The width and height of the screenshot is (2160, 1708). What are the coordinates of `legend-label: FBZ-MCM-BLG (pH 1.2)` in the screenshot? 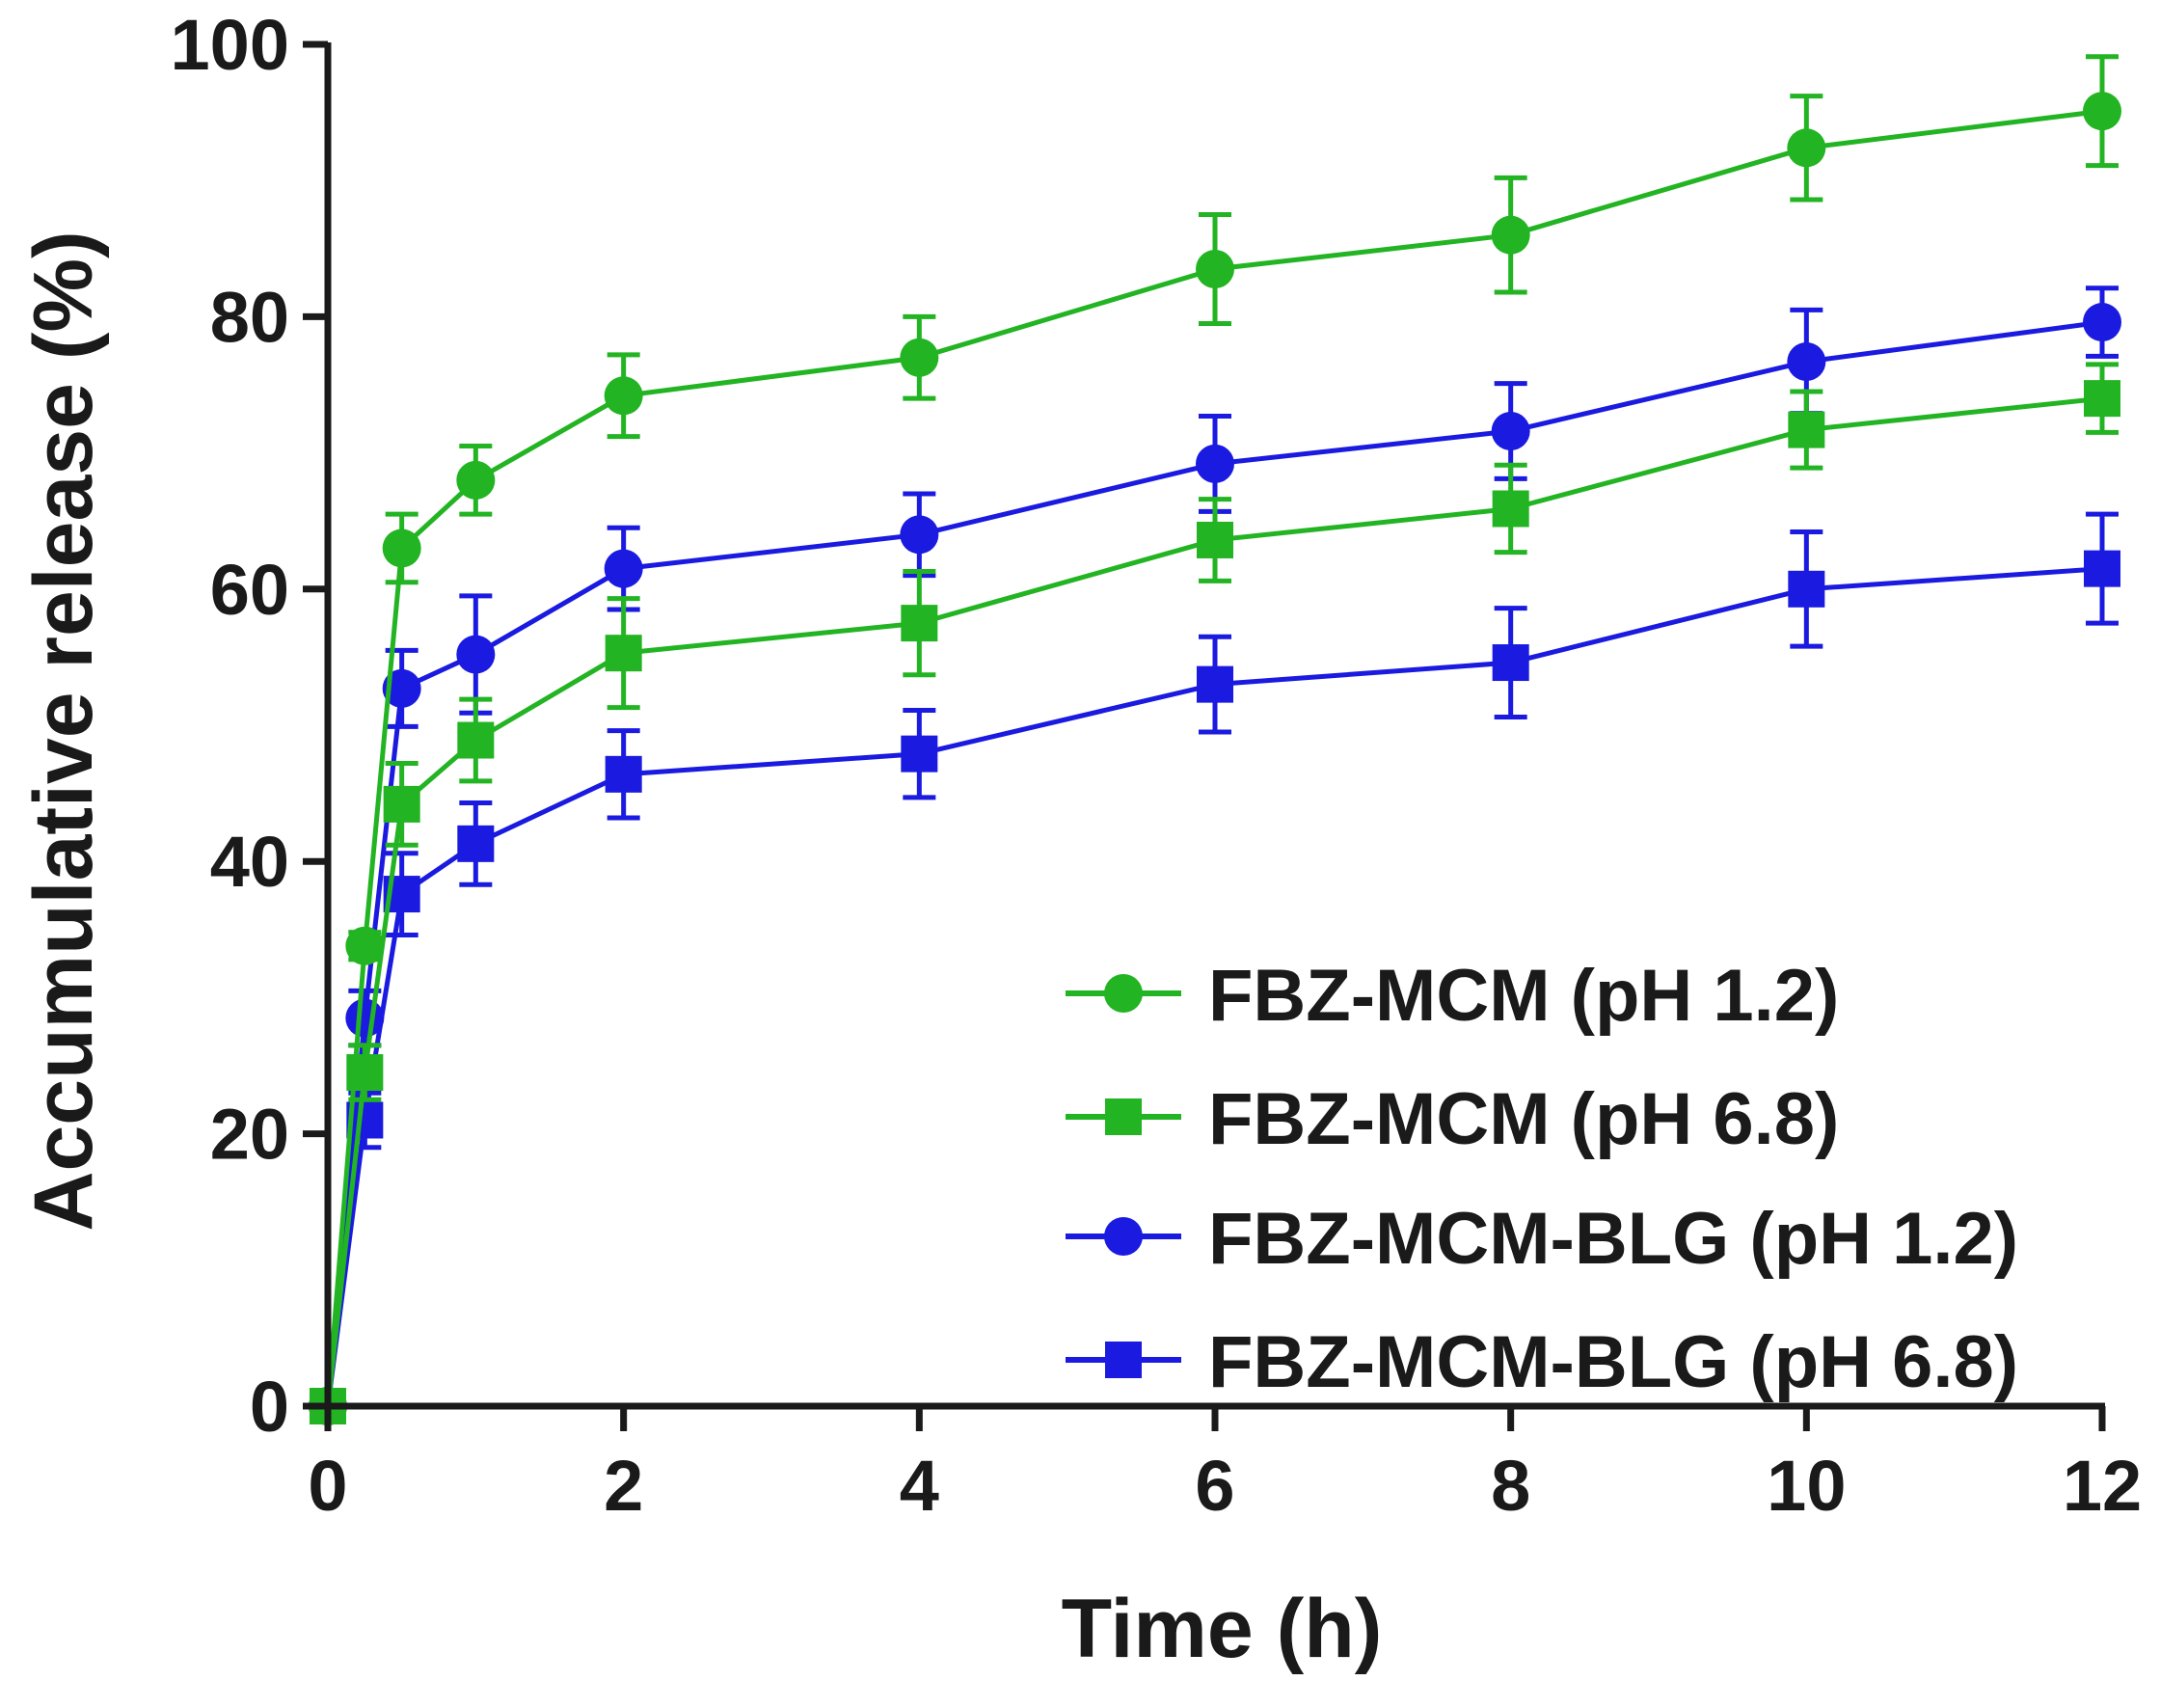 It's located at (1613, 1239).